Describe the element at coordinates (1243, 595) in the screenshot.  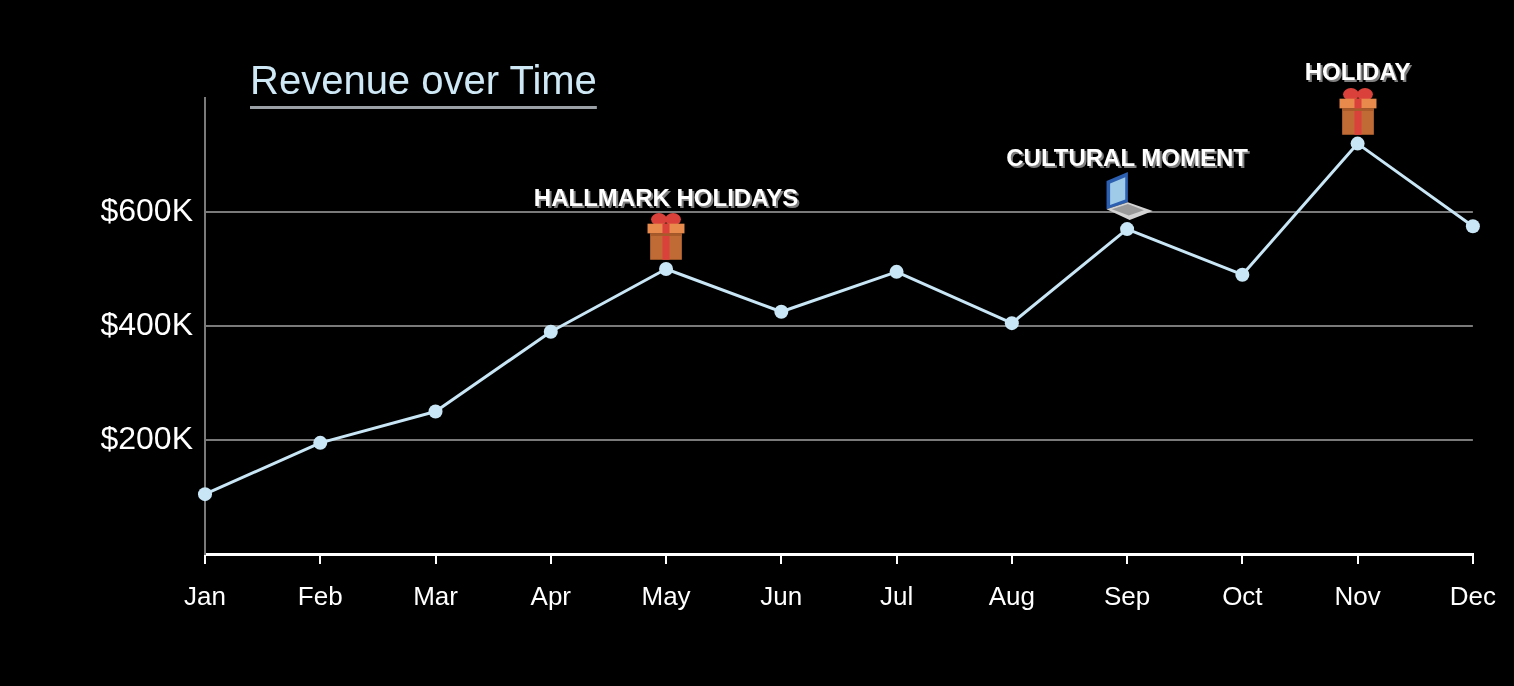
I see `x-tick-label: Oct` at that location.